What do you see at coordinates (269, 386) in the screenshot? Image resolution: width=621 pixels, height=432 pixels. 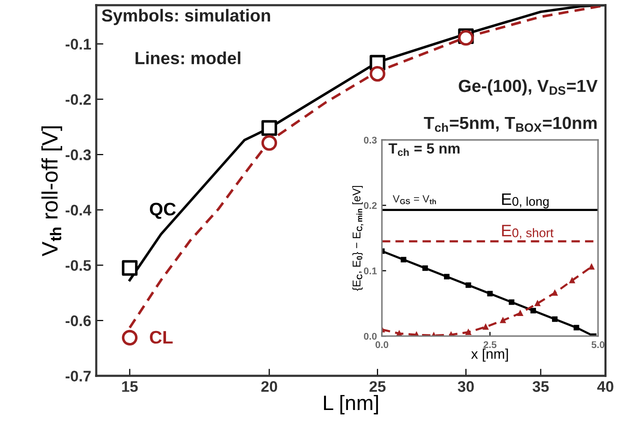 I see `x-tick-label: 20` at bounding box center [269, 386].